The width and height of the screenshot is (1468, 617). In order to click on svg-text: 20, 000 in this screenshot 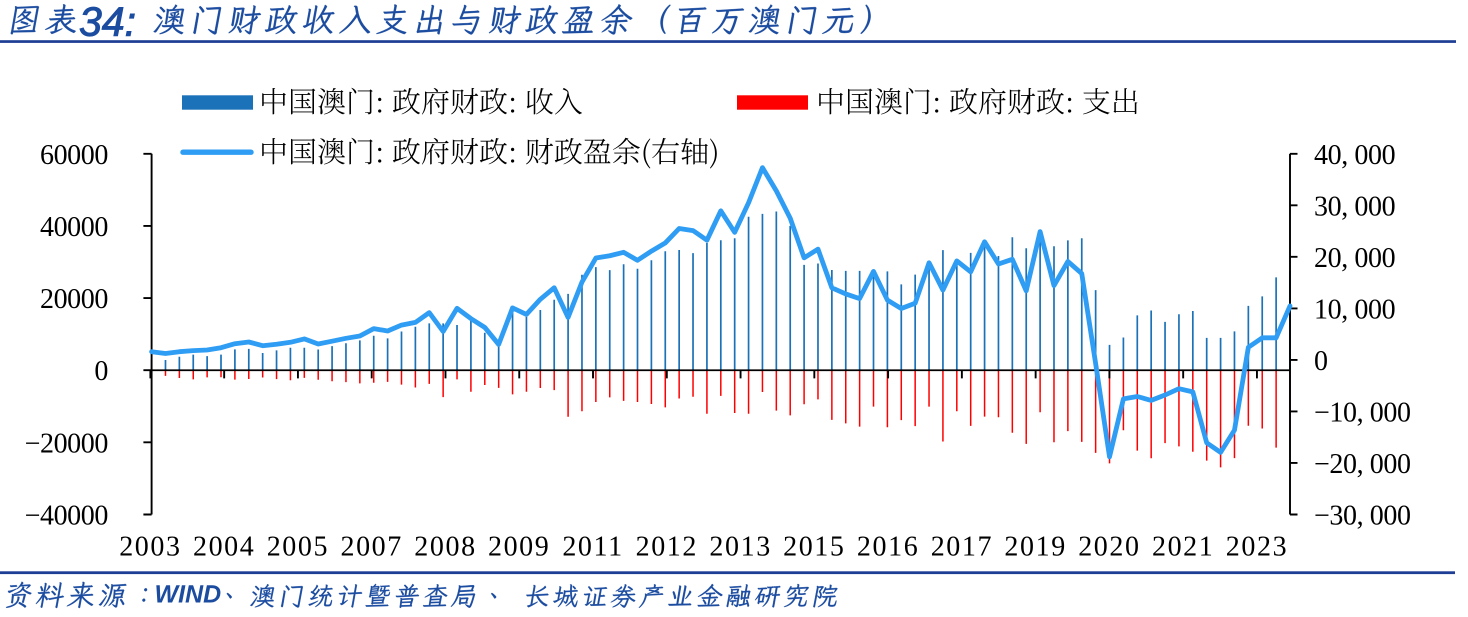, I will do `click(1354, 258)`.